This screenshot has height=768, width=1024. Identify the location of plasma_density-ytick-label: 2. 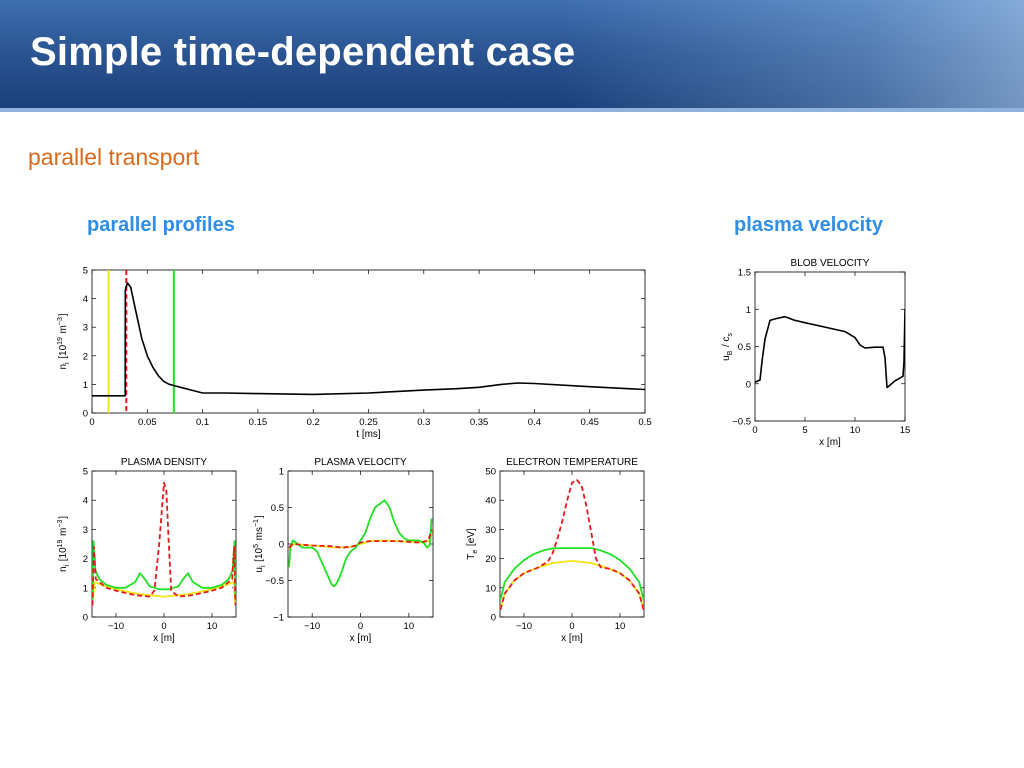
(85, 559).